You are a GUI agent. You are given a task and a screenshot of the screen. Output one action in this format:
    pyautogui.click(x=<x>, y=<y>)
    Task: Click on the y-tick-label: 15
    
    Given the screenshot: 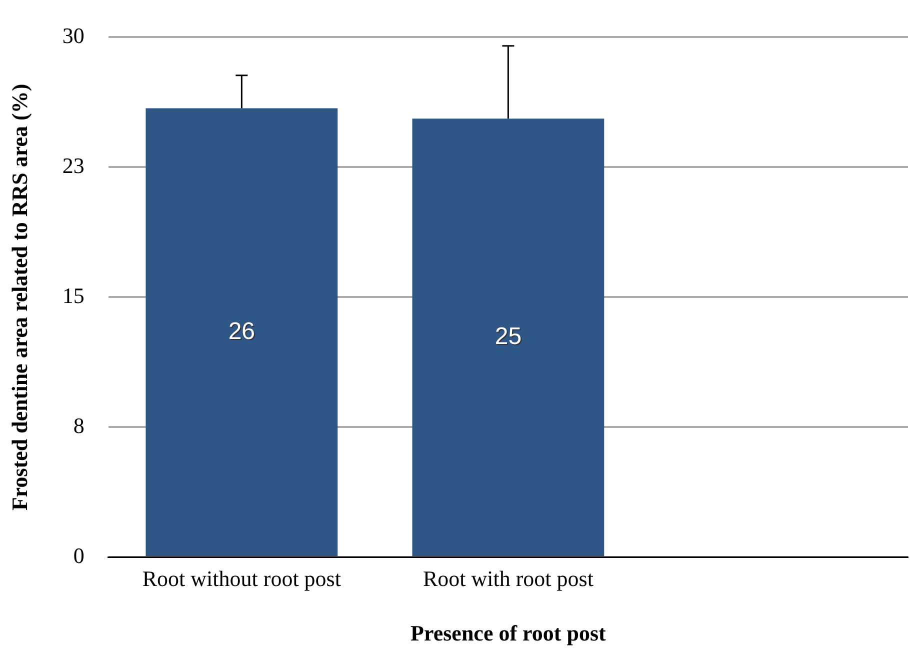 What is the action you would take?
    pyautogui.click(x=73, y=295)
    